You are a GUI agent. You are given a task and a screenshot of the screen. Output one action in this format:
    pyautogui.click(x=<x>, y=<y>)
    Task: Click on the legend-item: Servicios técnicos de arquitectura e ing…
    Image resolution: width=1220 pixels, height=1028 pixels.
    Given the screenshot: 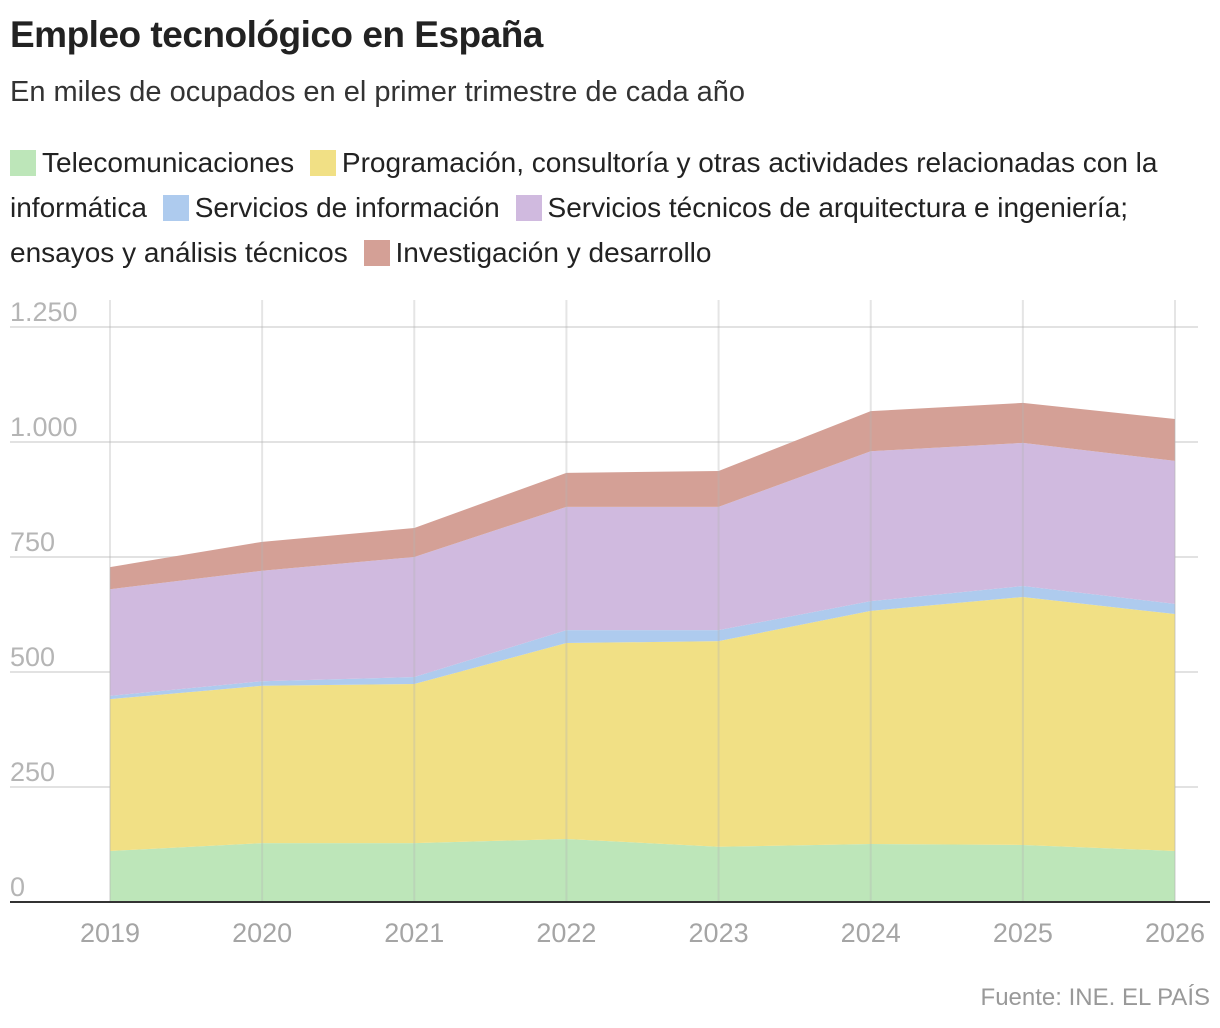 What is the action you would take?
    pyautogui.click(x=569, y=230)
    